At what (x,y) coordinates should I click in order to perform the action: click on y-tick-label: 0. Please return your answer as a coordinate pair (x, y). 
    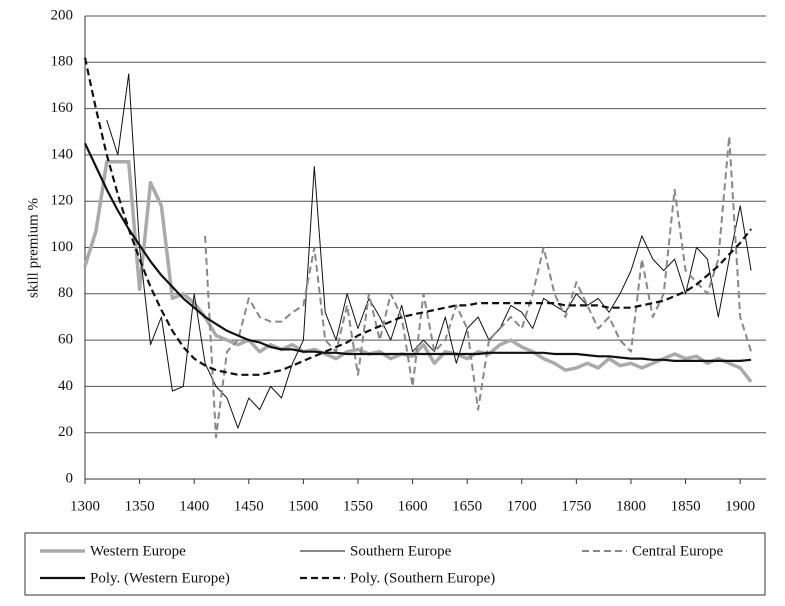
    Looking at the image, I should click on (70, 478).